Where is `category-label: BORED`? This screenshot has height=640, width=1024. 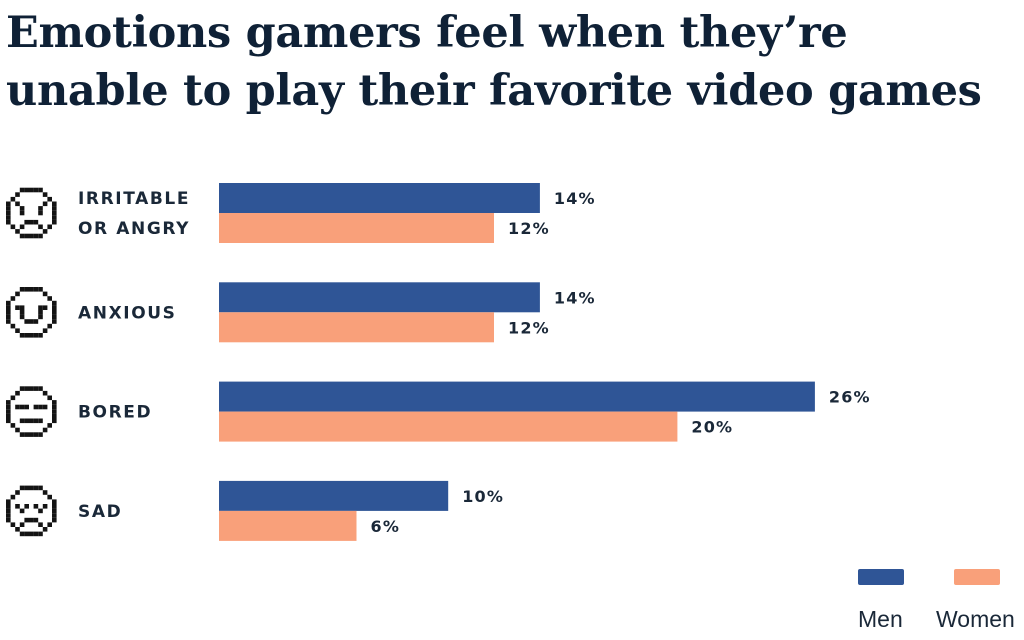
category-label: BORED is located at coordinates (115, 413).